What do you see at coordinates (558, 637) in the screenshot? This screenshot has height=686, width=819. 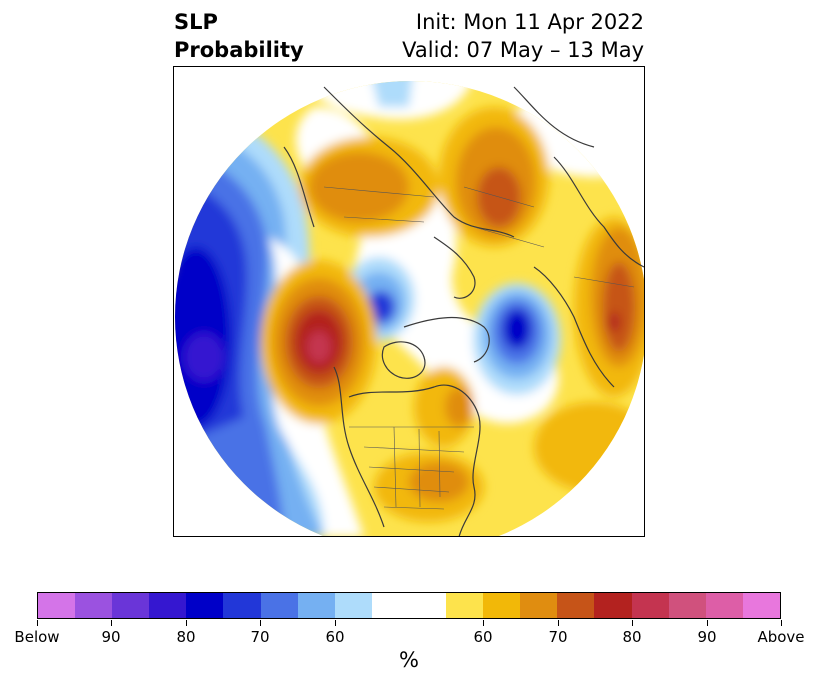 I see `colorbar-tick-label-6: 70` at bounding box center [558, 637].